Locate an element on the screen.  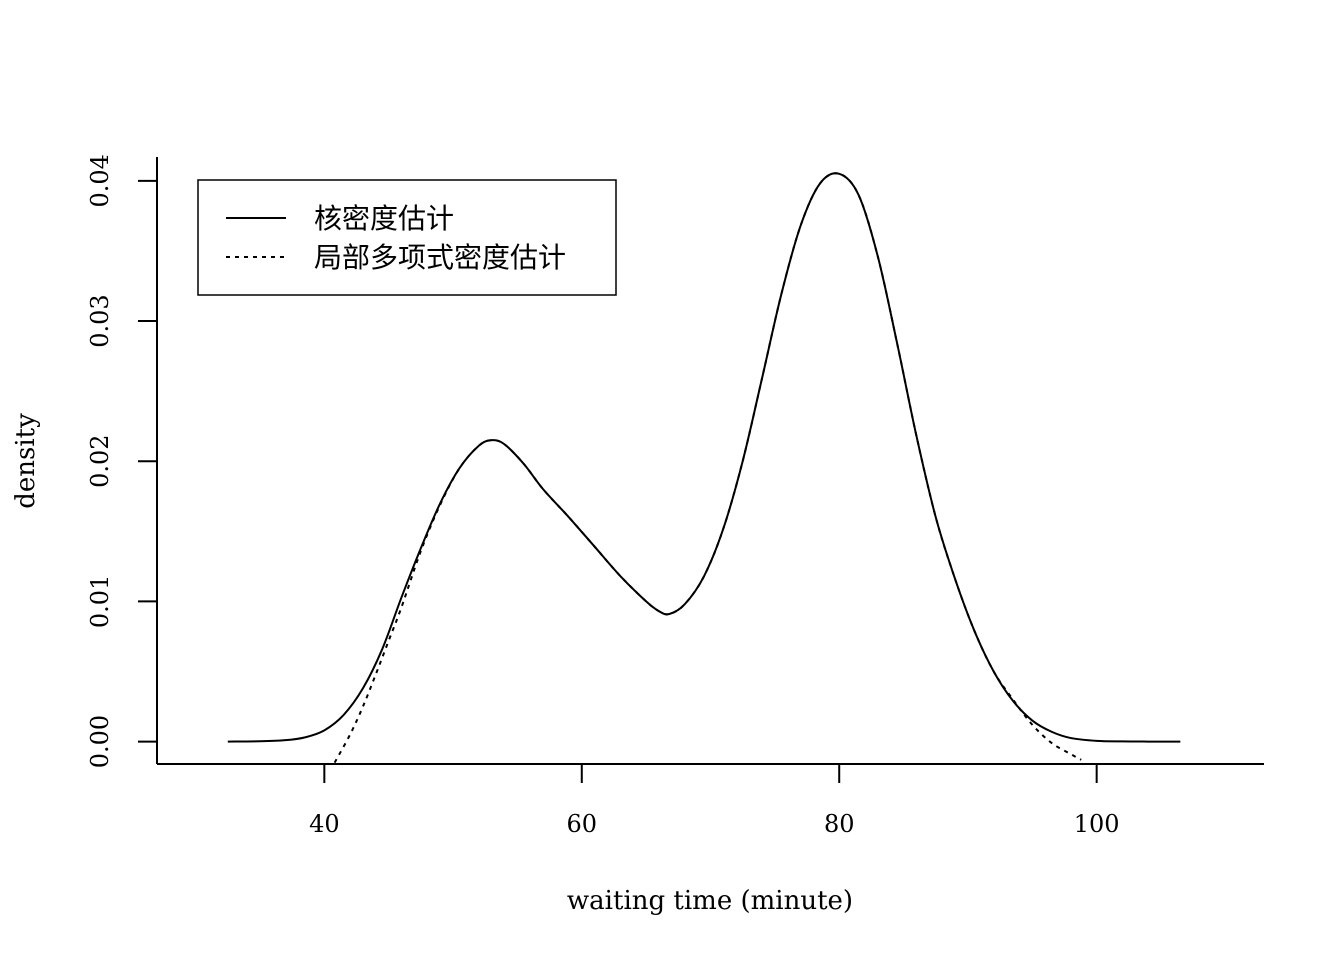
y-tick-label: 0.03 is located at coordinates (100, 320).